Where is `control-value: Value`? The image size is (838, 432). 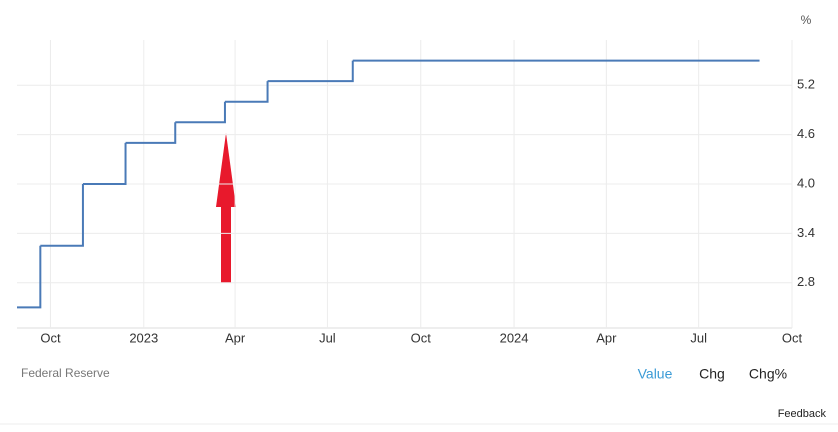
control-value: Value is located at coordinates (655, 374).